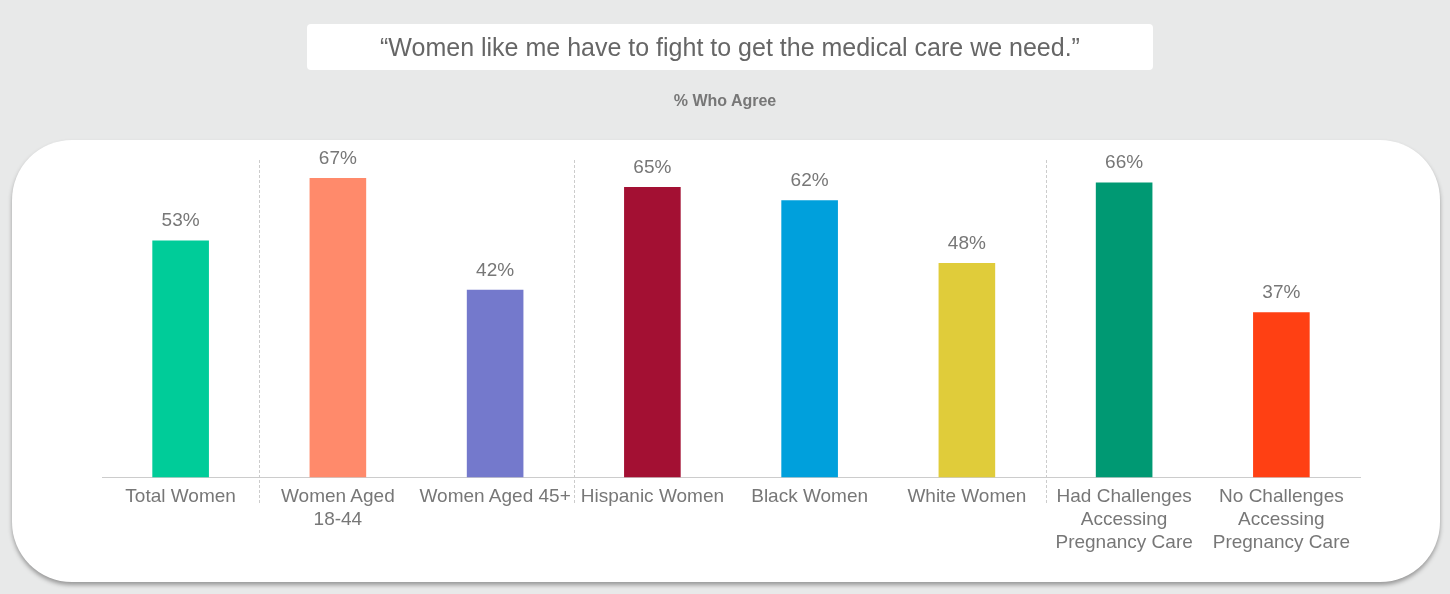 The height and width of the screenshot is (594, 1450). Describe the element at coordinates (809, 180) in the screenshot. I see `data-label: 62%` at that location.